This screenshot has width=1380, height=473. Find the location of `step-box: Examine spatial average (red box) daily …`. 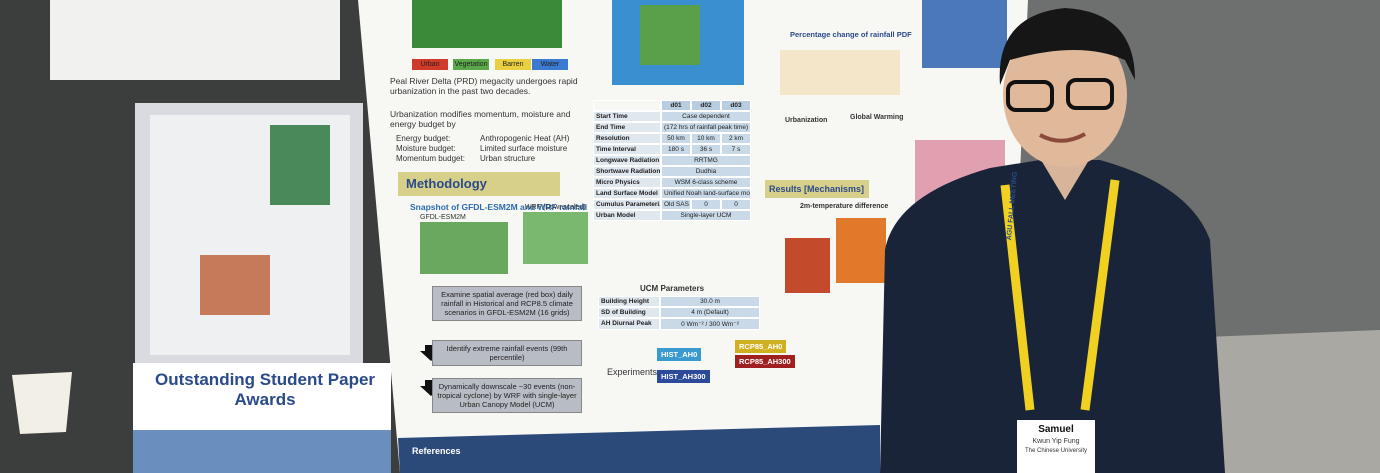

step-box: Examine spatial average (red box) daily … is located at coordinates (507, 303).